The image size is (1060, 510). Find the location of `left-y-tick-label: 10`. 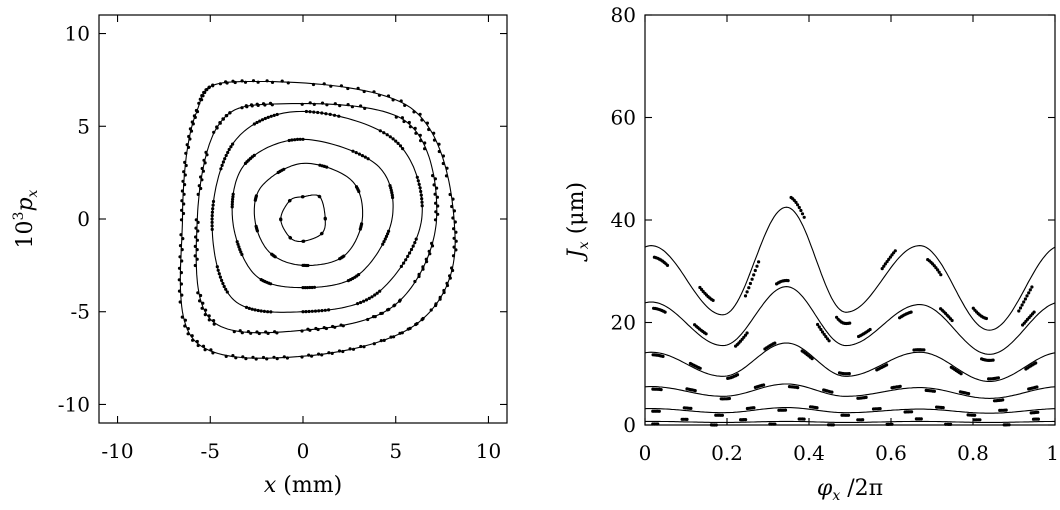

left-y-tick-label: 10 is located at coordinates (77, 34).